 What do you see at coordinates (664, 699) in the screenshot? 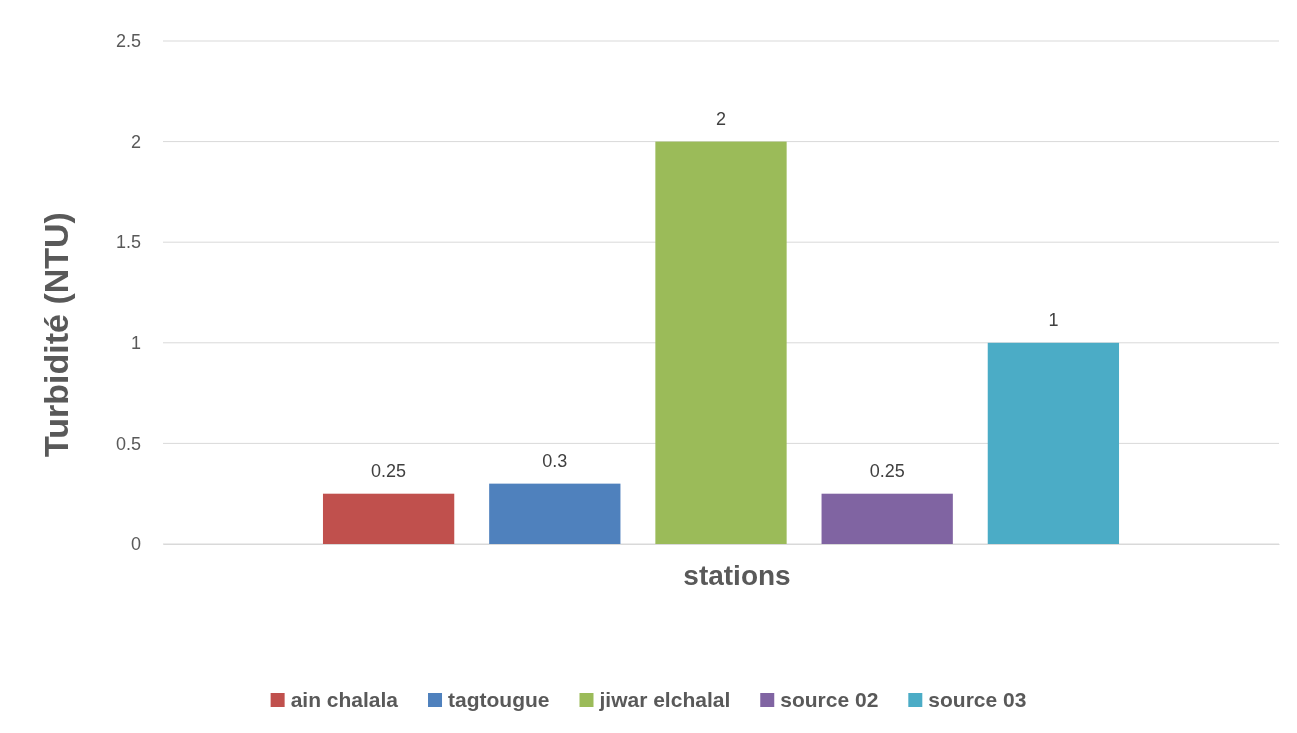
I see `legend-label: jiwar elchalal` at bounding box center [664, 699].